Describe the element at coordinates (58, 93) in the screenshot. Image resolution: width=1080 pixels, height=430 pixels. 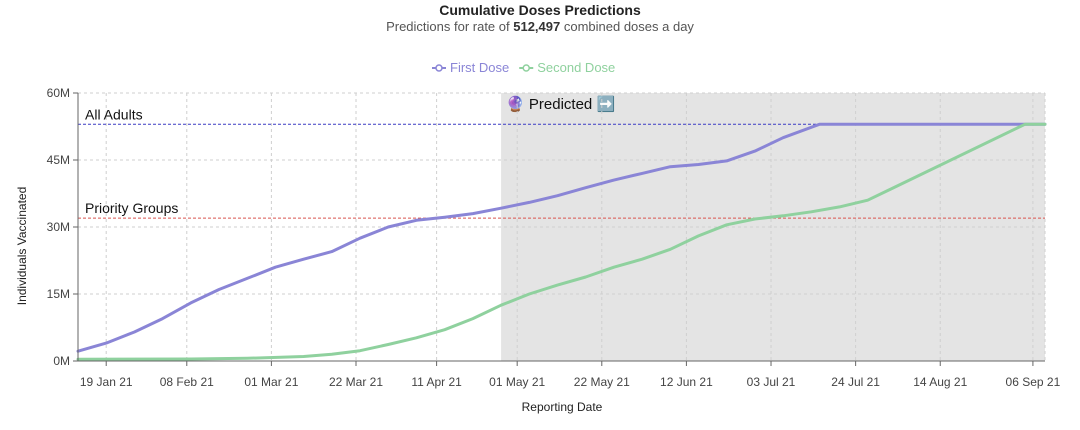
I see `y-tick-label: 60M` at that location.